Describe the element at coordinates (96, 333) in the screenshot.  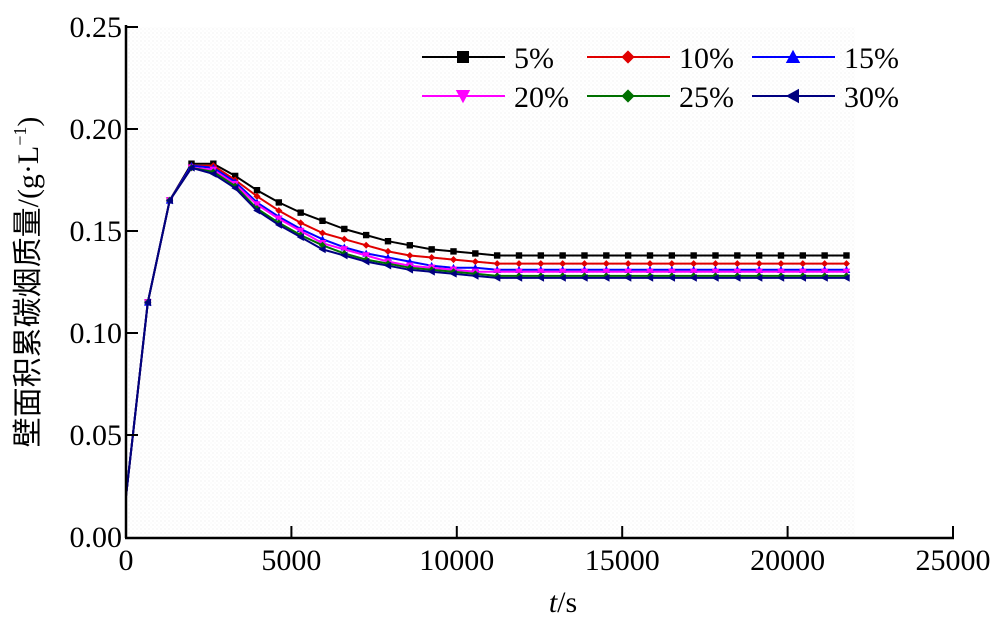
I see `y-tick-label: 0.10` at that location.